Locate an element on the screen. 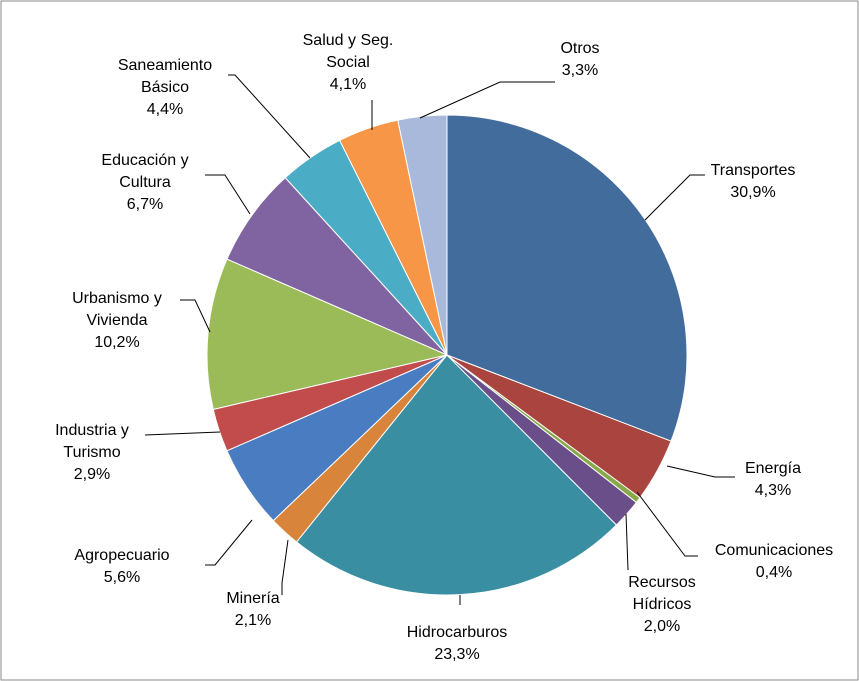 The width and height of the screenshot is (859, 681). category-label: Educación y Cultura is located at coordinates (145, 171).